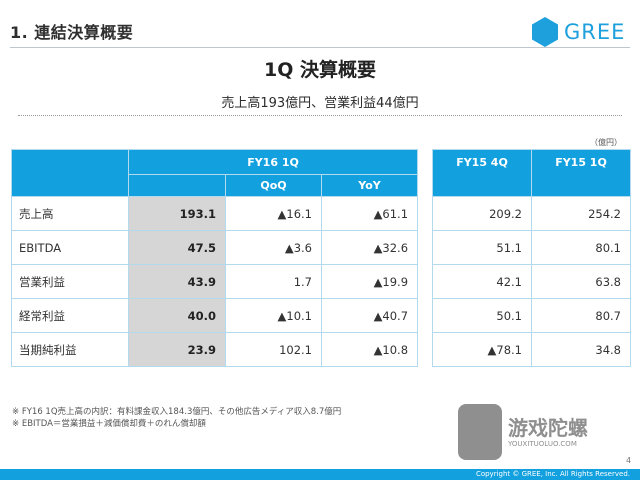 This screenshot has height=480, width=640. Describe the element at coordinates (482, 213) in the screenshot. I see `fy15-4q-value: 209.2` at that location.